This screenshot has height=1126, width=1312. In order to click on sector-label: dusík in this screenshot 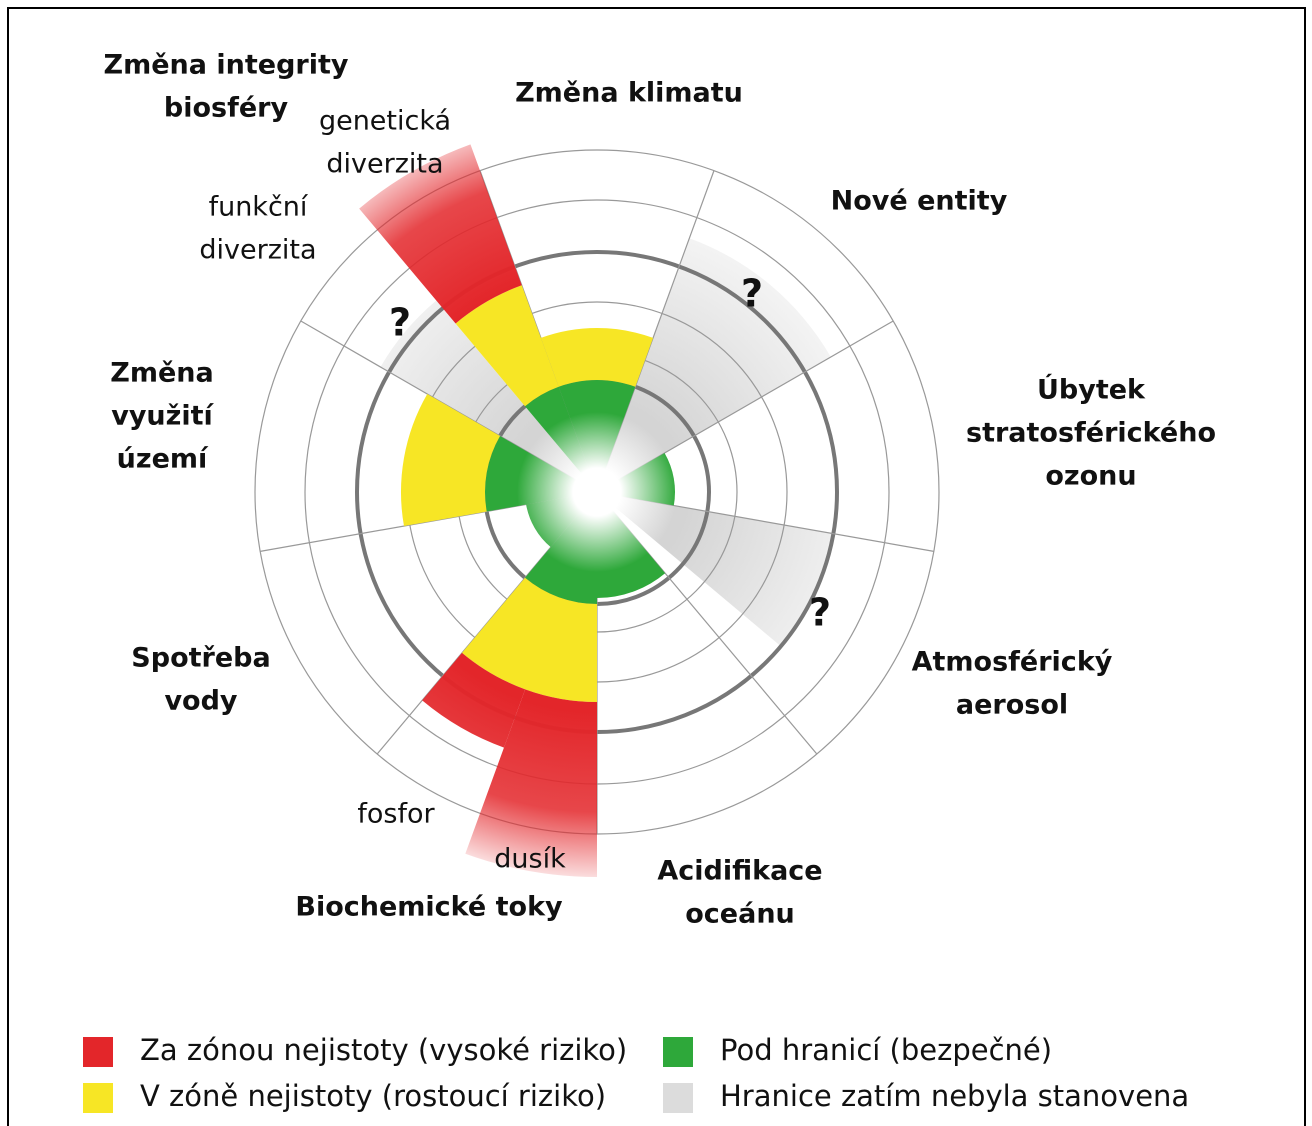, I will do `click(530, 859)`.